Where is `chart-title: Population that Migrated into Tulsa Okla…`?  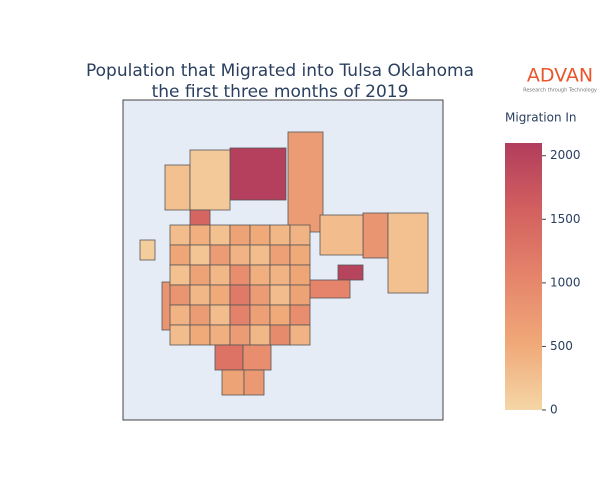
chart-title: Population that Migrated into Tulsa Okla… is located at coordinates (280, 71).